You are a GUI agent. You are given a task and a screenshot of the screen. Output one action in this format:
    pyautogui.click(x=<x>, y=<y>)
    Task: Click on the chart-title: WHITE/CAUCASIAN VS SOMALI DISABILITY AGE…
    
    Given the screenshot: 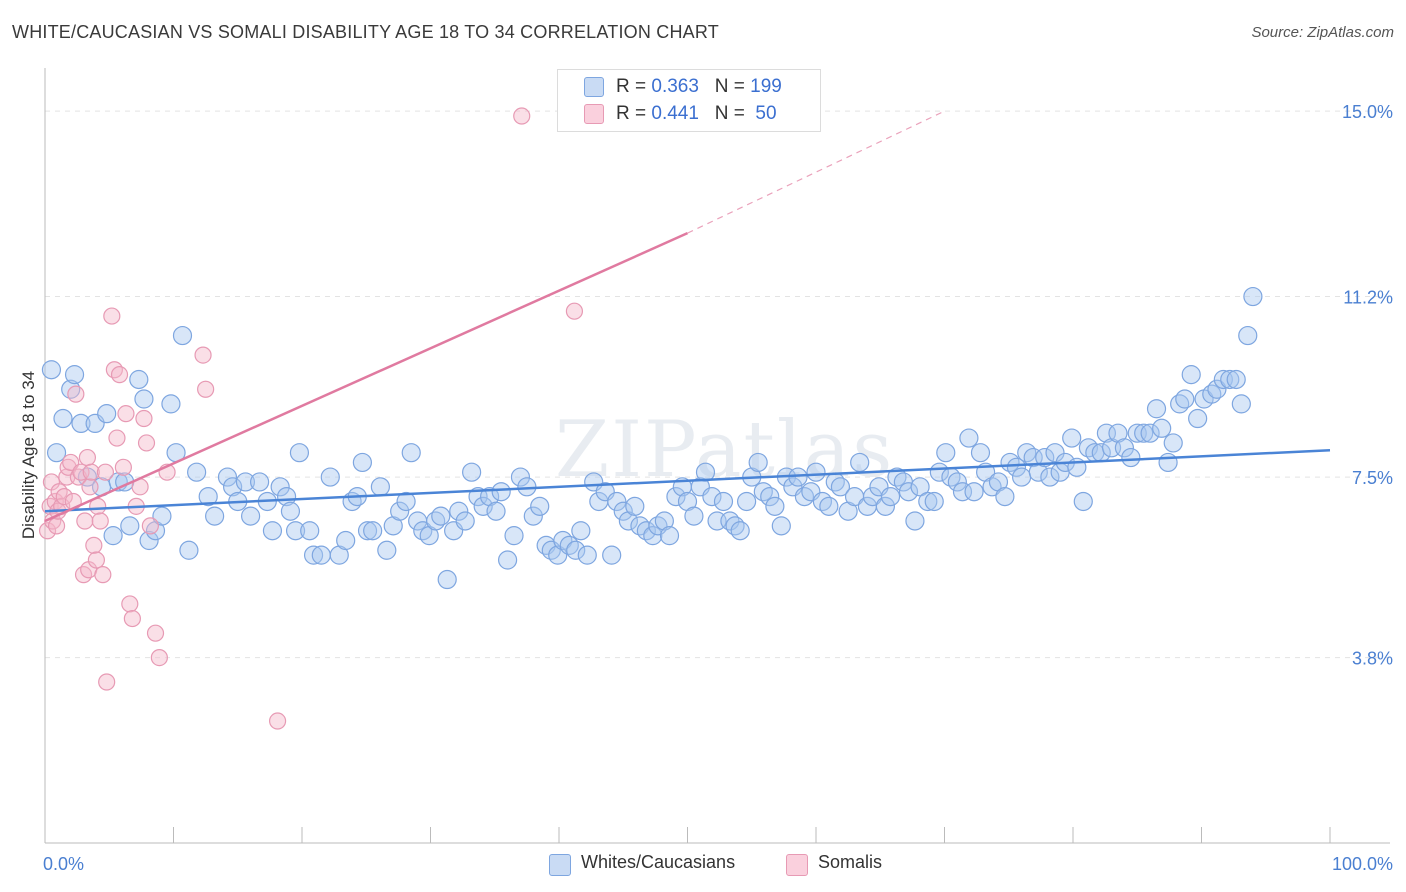 What is the action you would take?
    pyautogui.click(x=365, y=32)
    